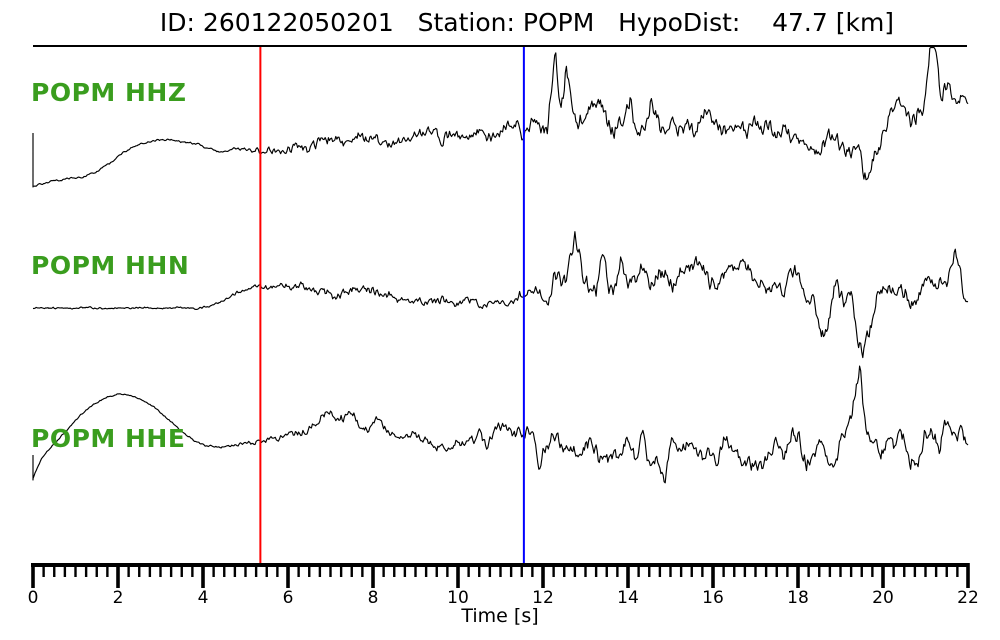  What do you see at coordinates (33, 598) in the screenshot?
I see `x-tick-label: 0` at bounding box center [33, 598].